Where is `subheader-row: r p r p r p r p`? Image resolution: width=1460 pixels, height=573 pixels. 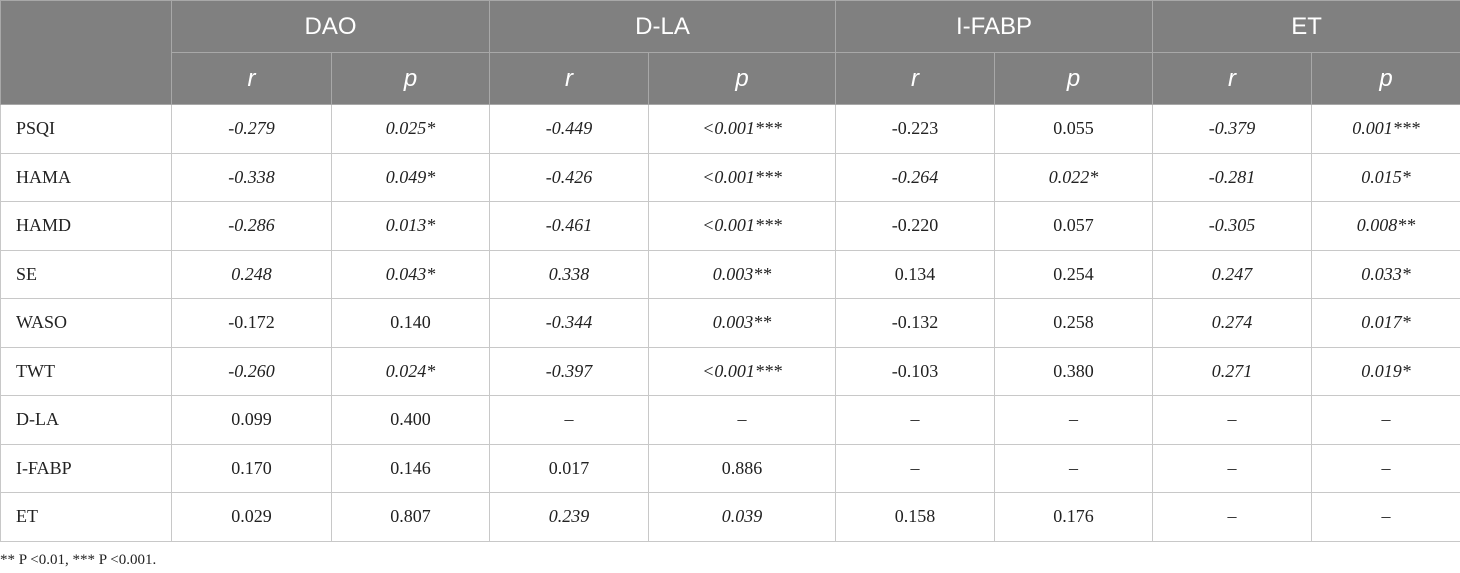
subheader-row: r p r p r p r p is located at coordinates (730, 78).